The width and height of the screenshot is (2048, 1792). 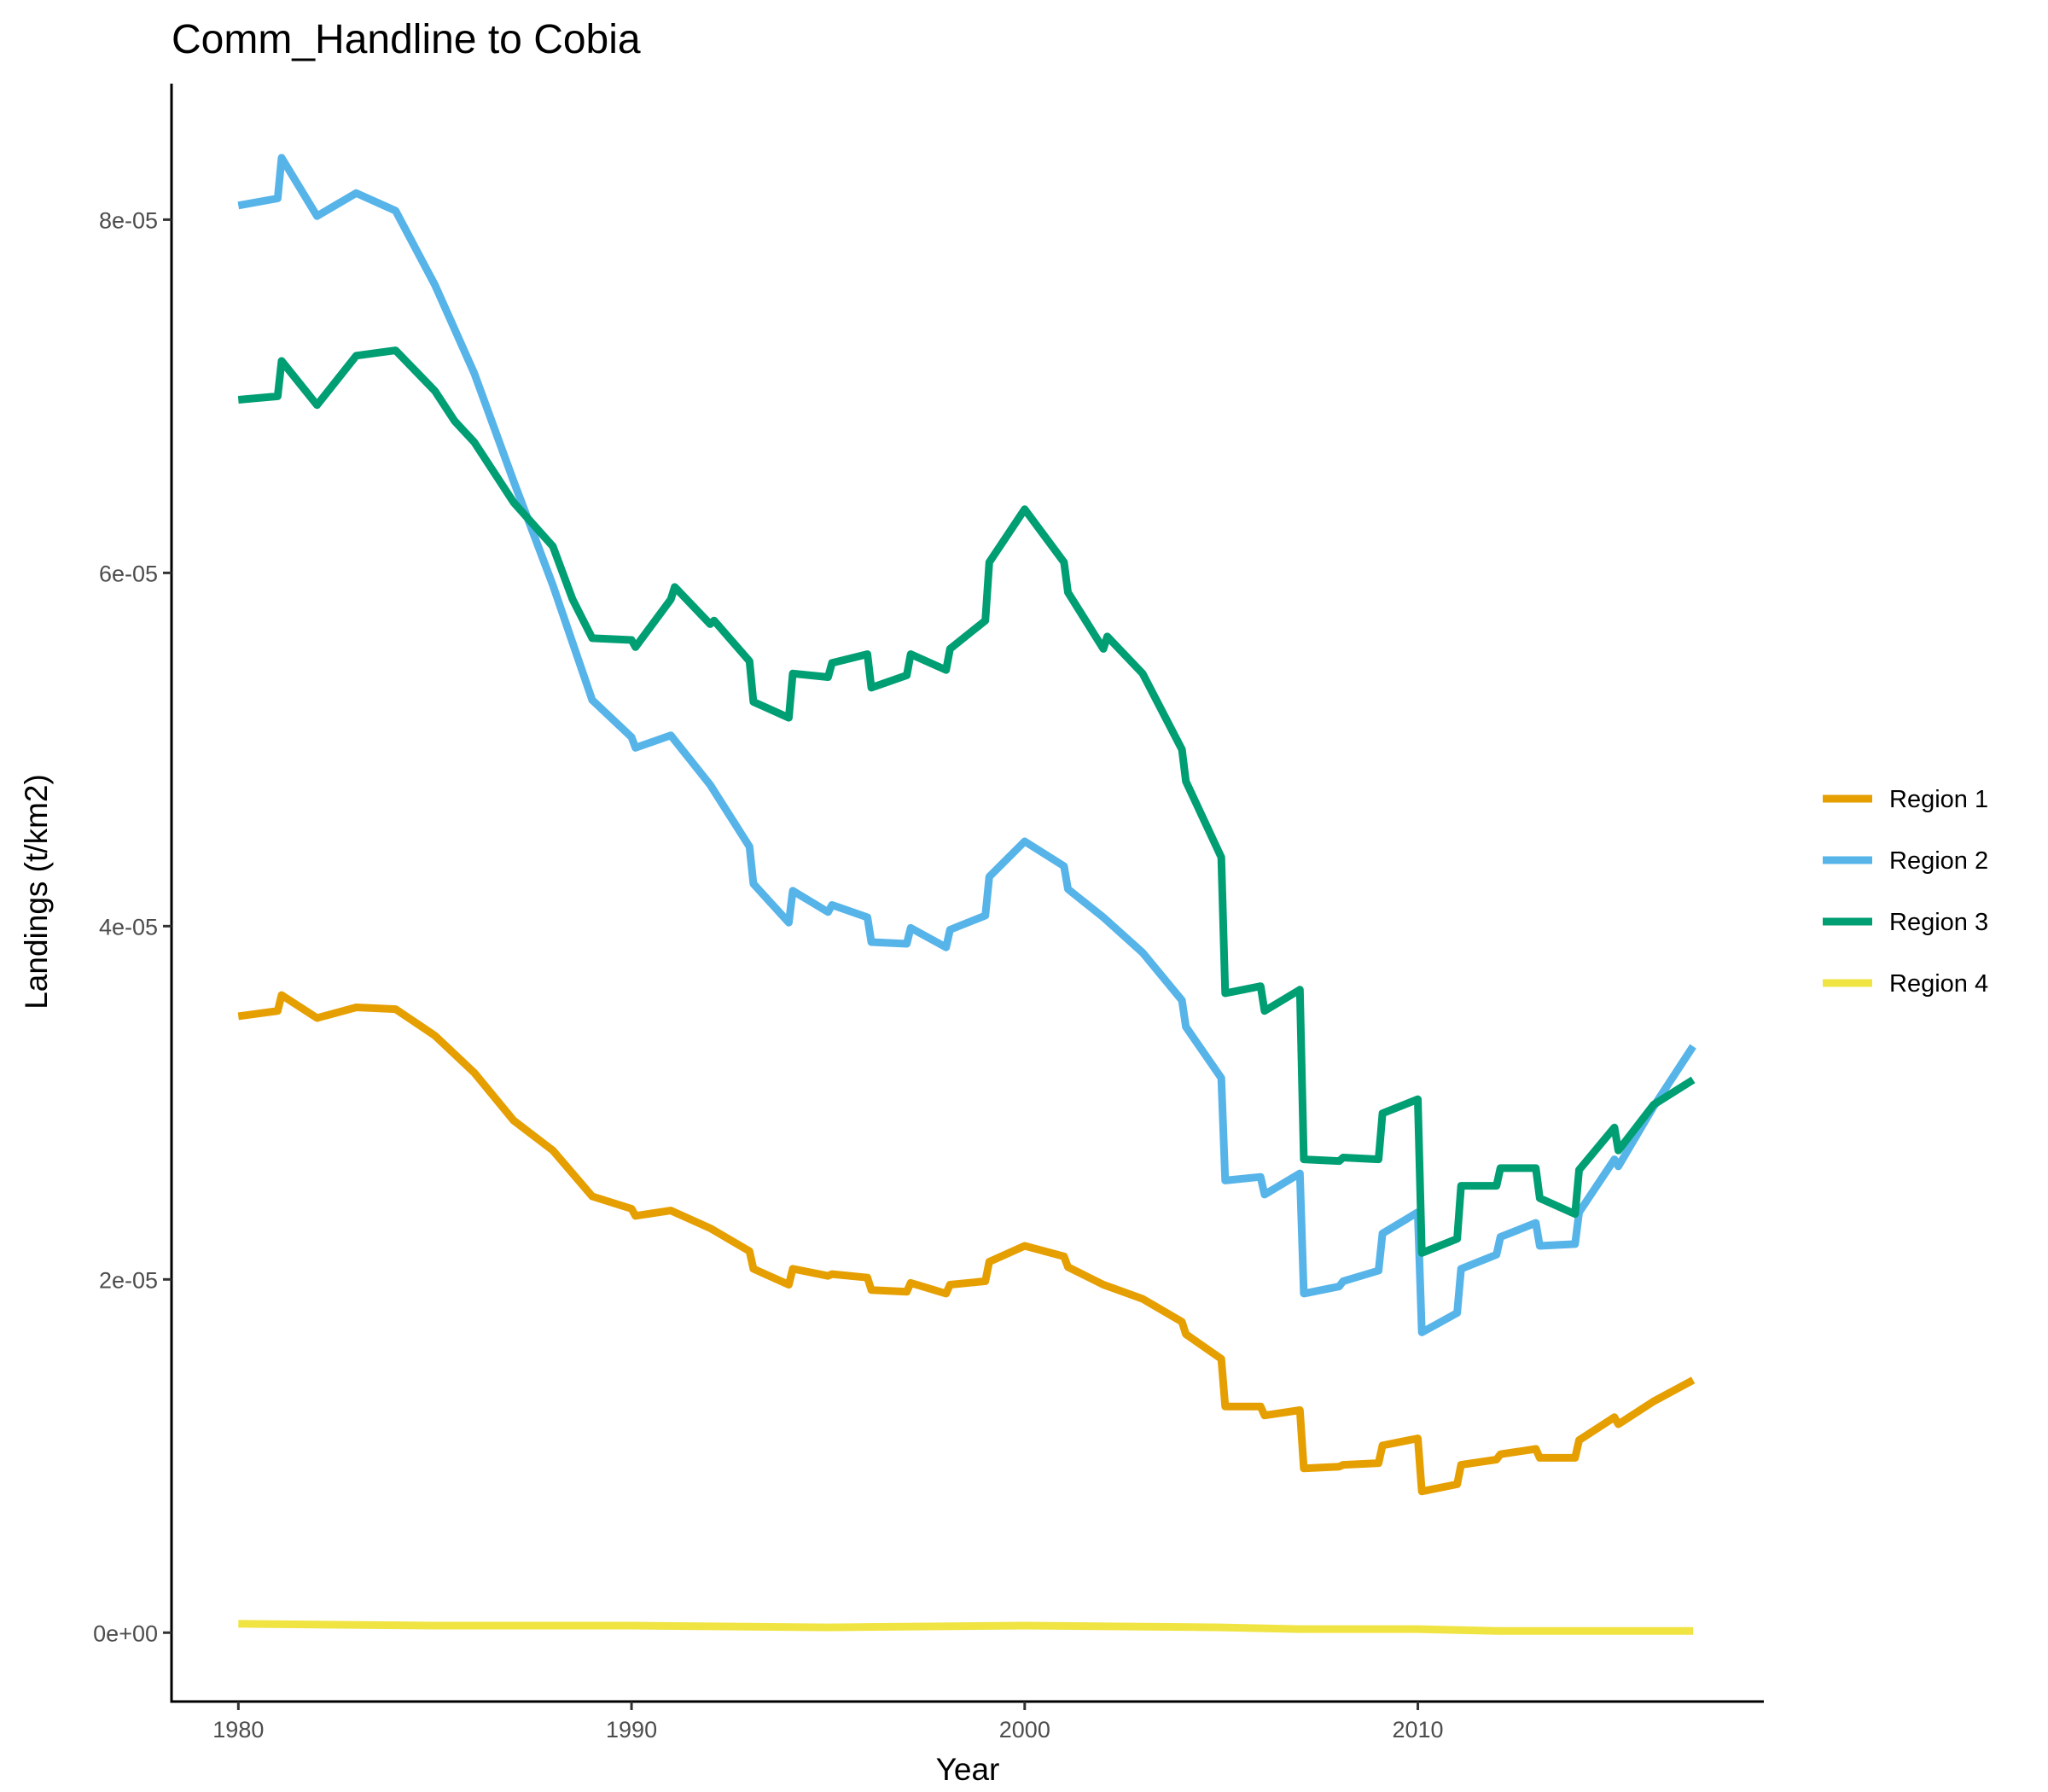 I want to click on legend-label-region-4: Region 4, so click(x=1939, y=984).